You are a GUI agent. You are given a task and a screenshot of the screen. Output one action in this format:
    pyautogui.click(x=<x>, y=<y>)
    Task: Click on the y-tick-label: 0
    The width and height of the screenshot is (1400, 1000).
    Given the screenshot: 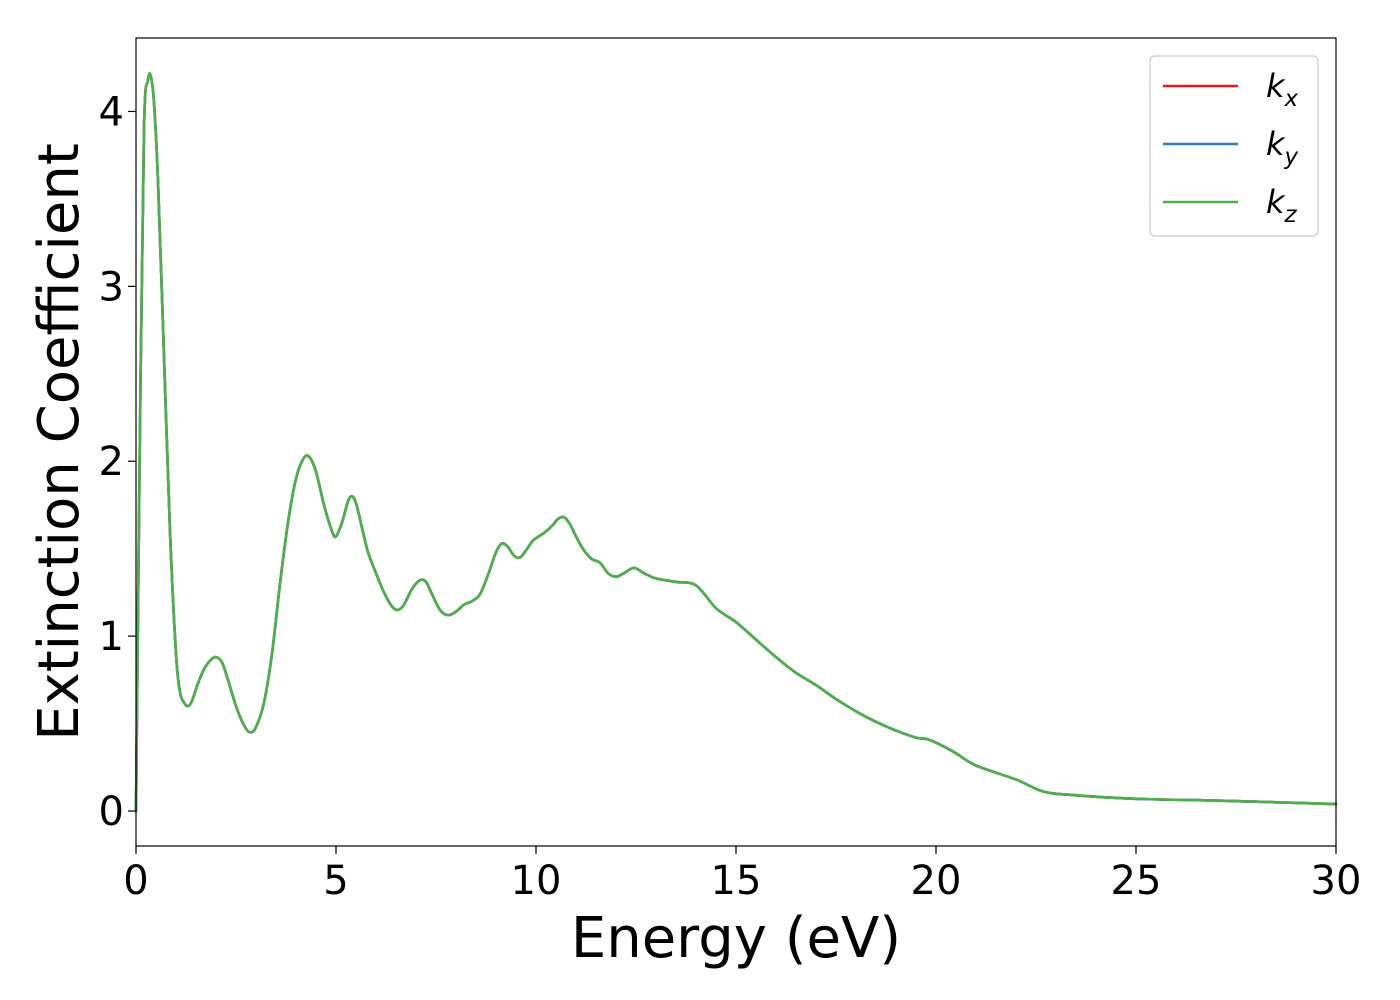 What is the action you would take?
    pyautogui.click(x=111, y=812)
    